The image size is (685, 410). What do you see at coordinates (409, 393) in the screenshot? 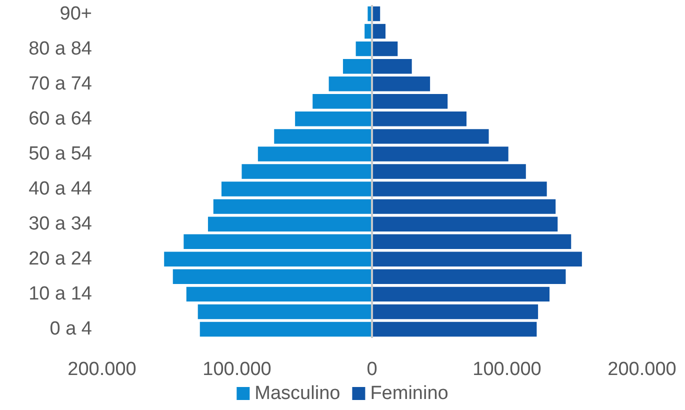
I see `legend-label: Feminino` at bounding box center [409, 393].